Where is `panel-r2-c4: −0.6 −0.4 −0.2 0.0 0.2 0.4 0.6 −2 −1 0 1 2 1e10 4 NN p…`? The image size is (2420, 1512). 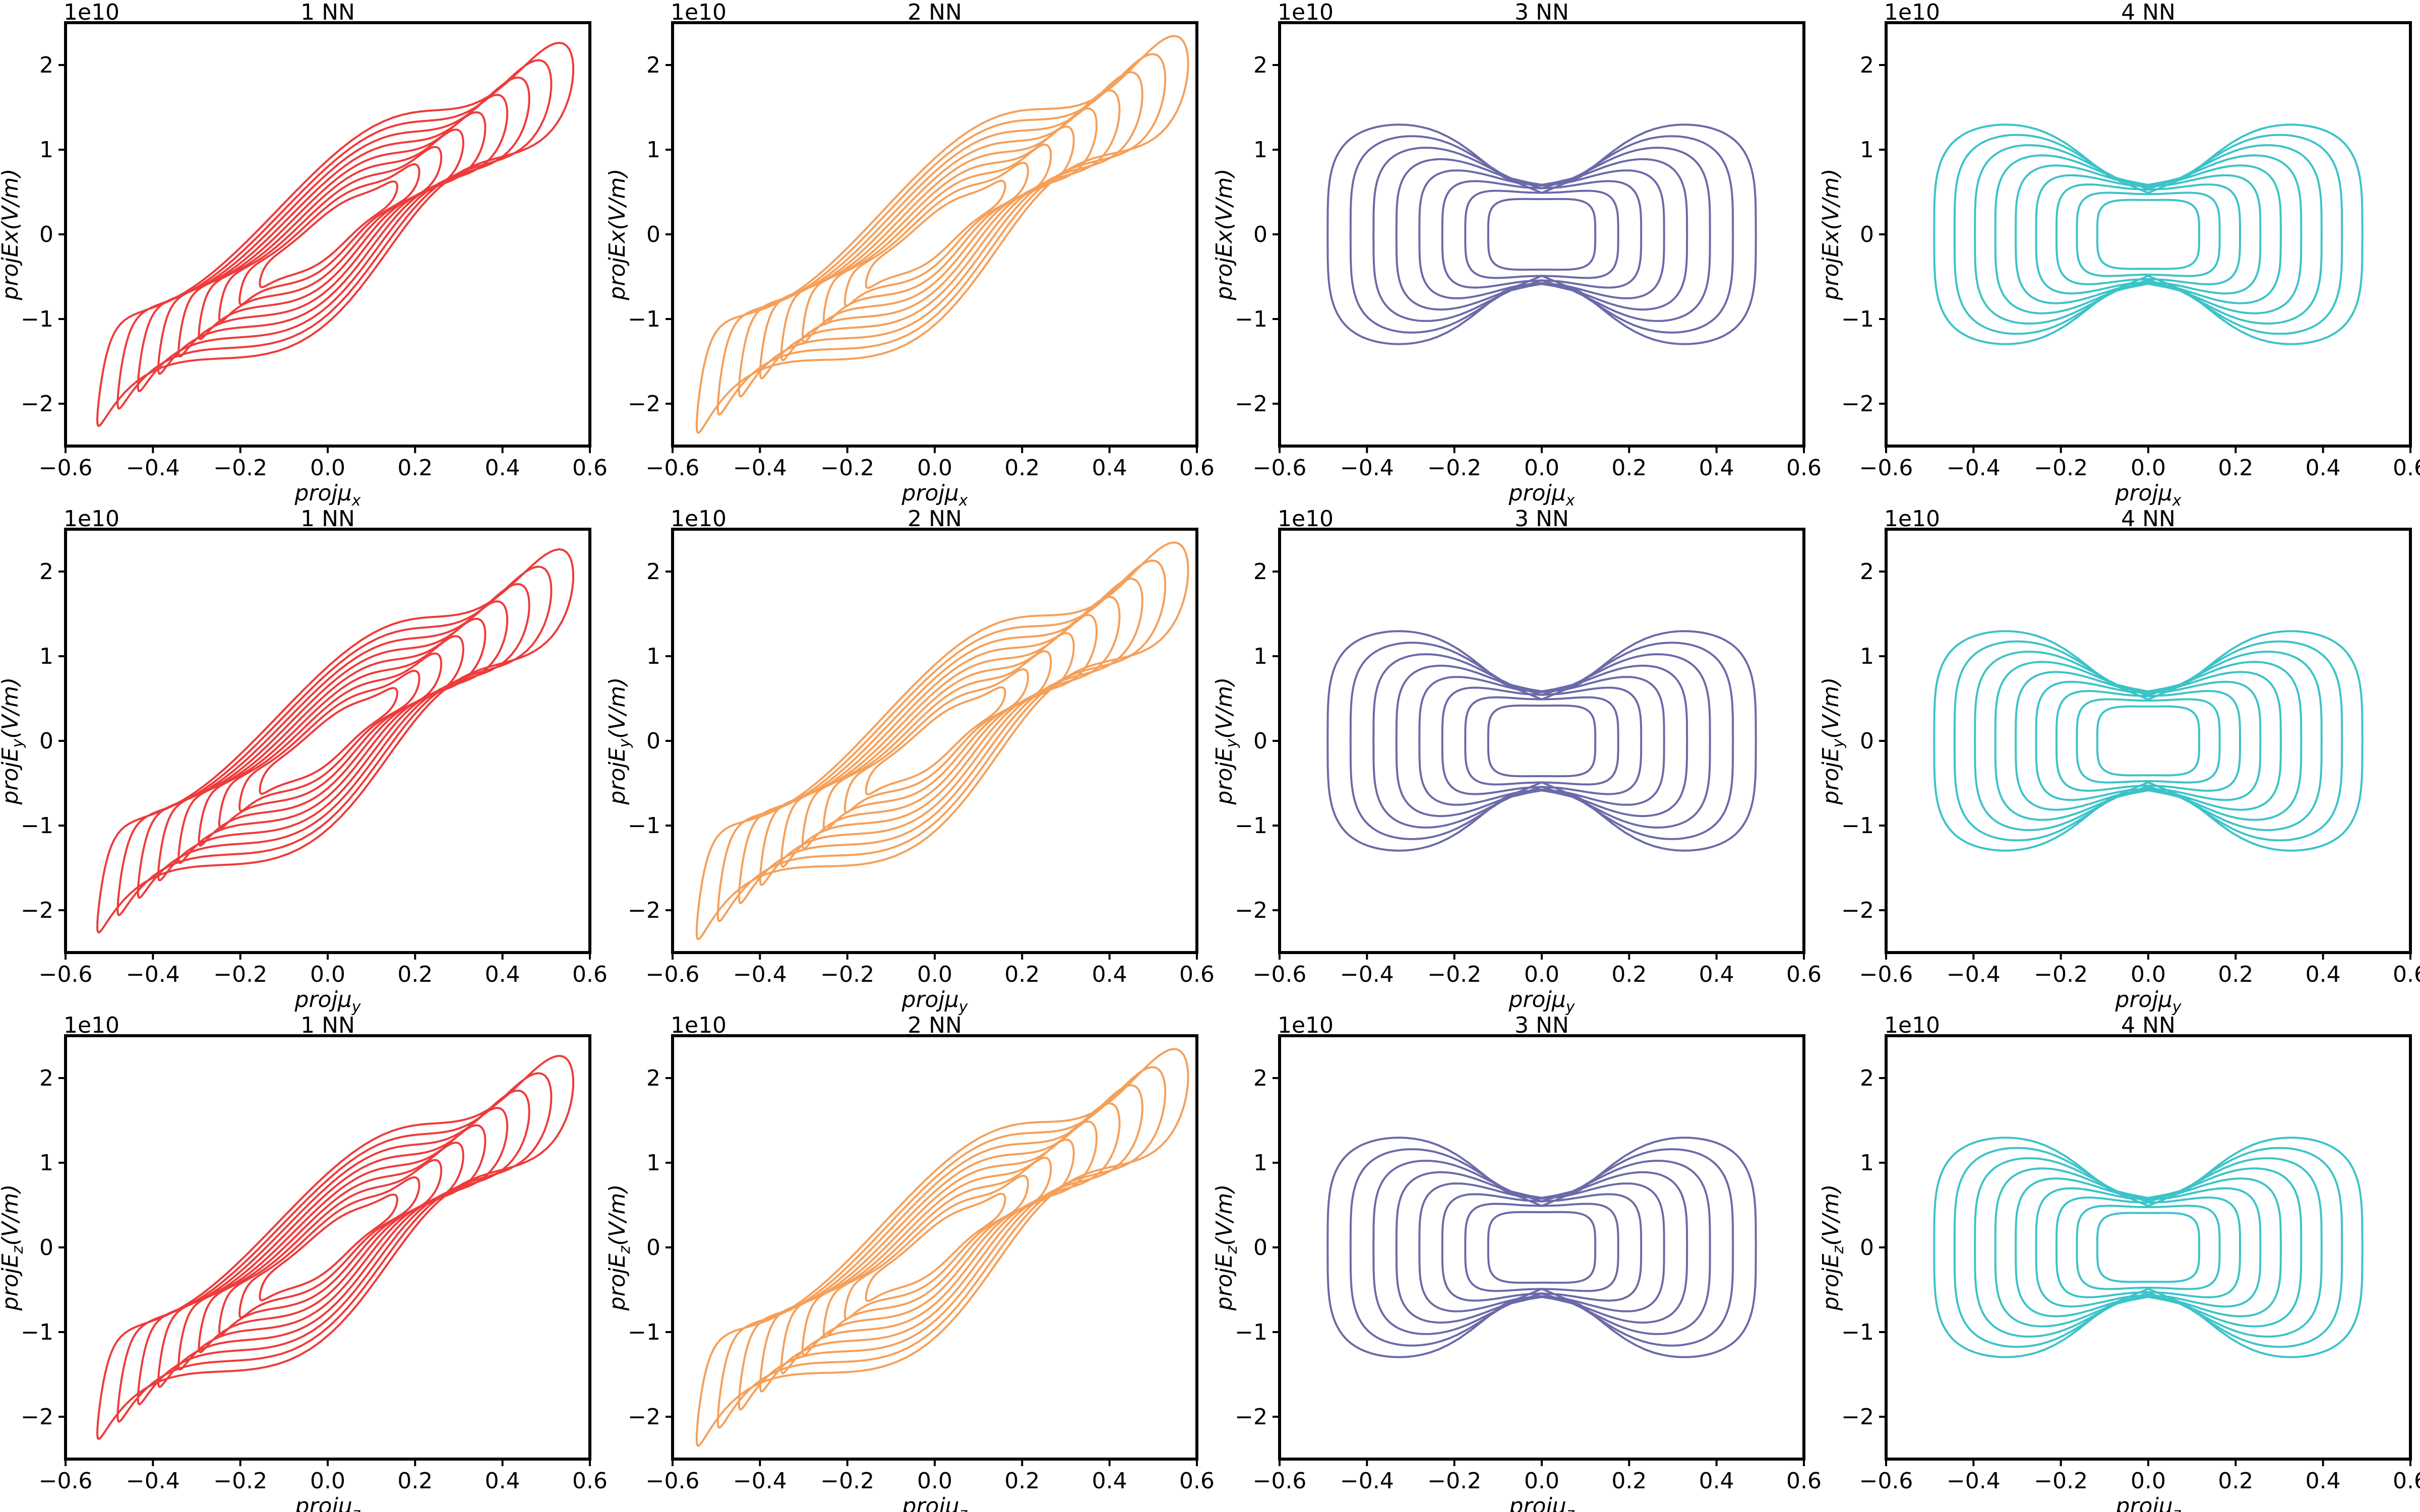
panel-r2-c4: −0.6 −0.4 −0.2 0.0 0.2 0.4 0.6 −2 −1 0 1 2 1e10 4 NN p… is located at coordinates (2119, 761).